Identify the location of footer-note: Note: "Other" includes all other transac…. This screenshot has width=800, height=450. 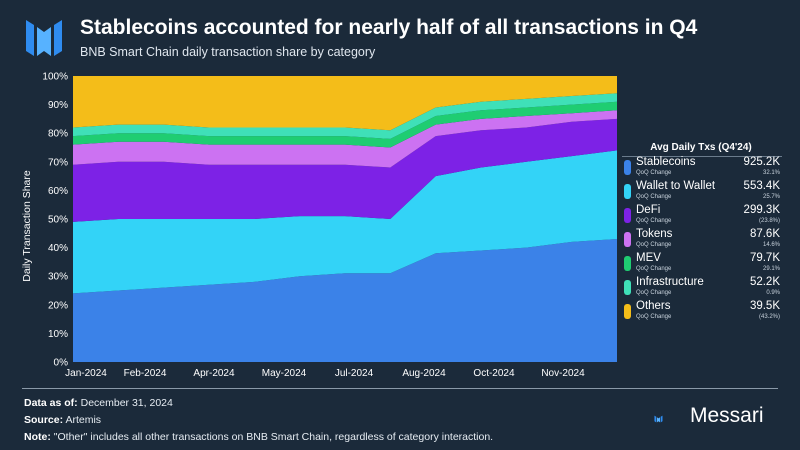
(259, 437).